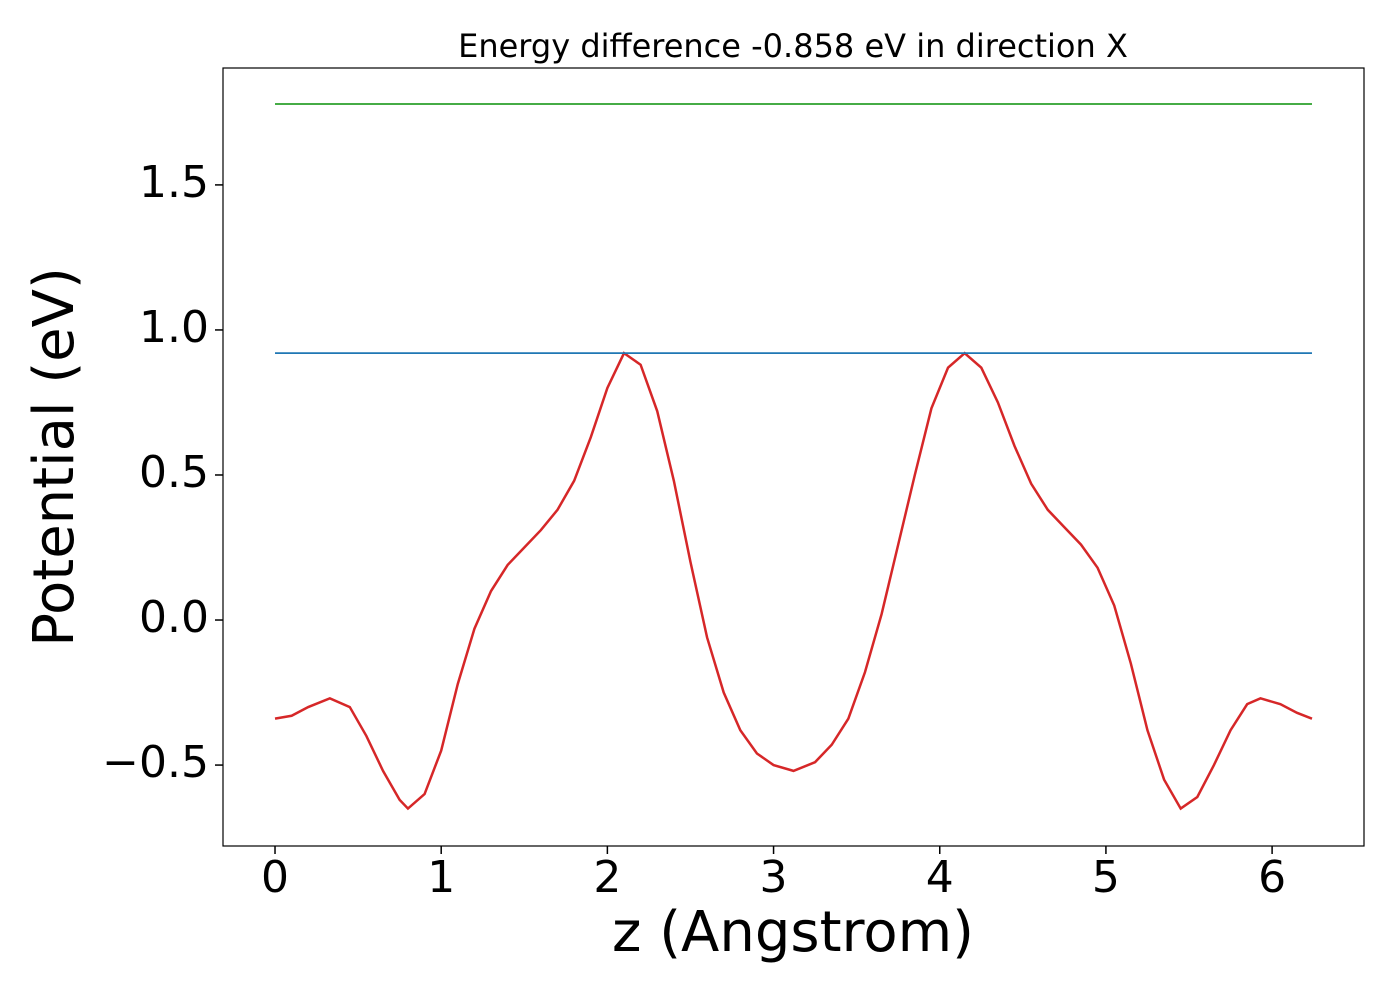 This screenshot has width=1400, height=1004. Describe the element at coordinates (607, 877) in the screenshot. I see `x-tick-label: 2` at that location.